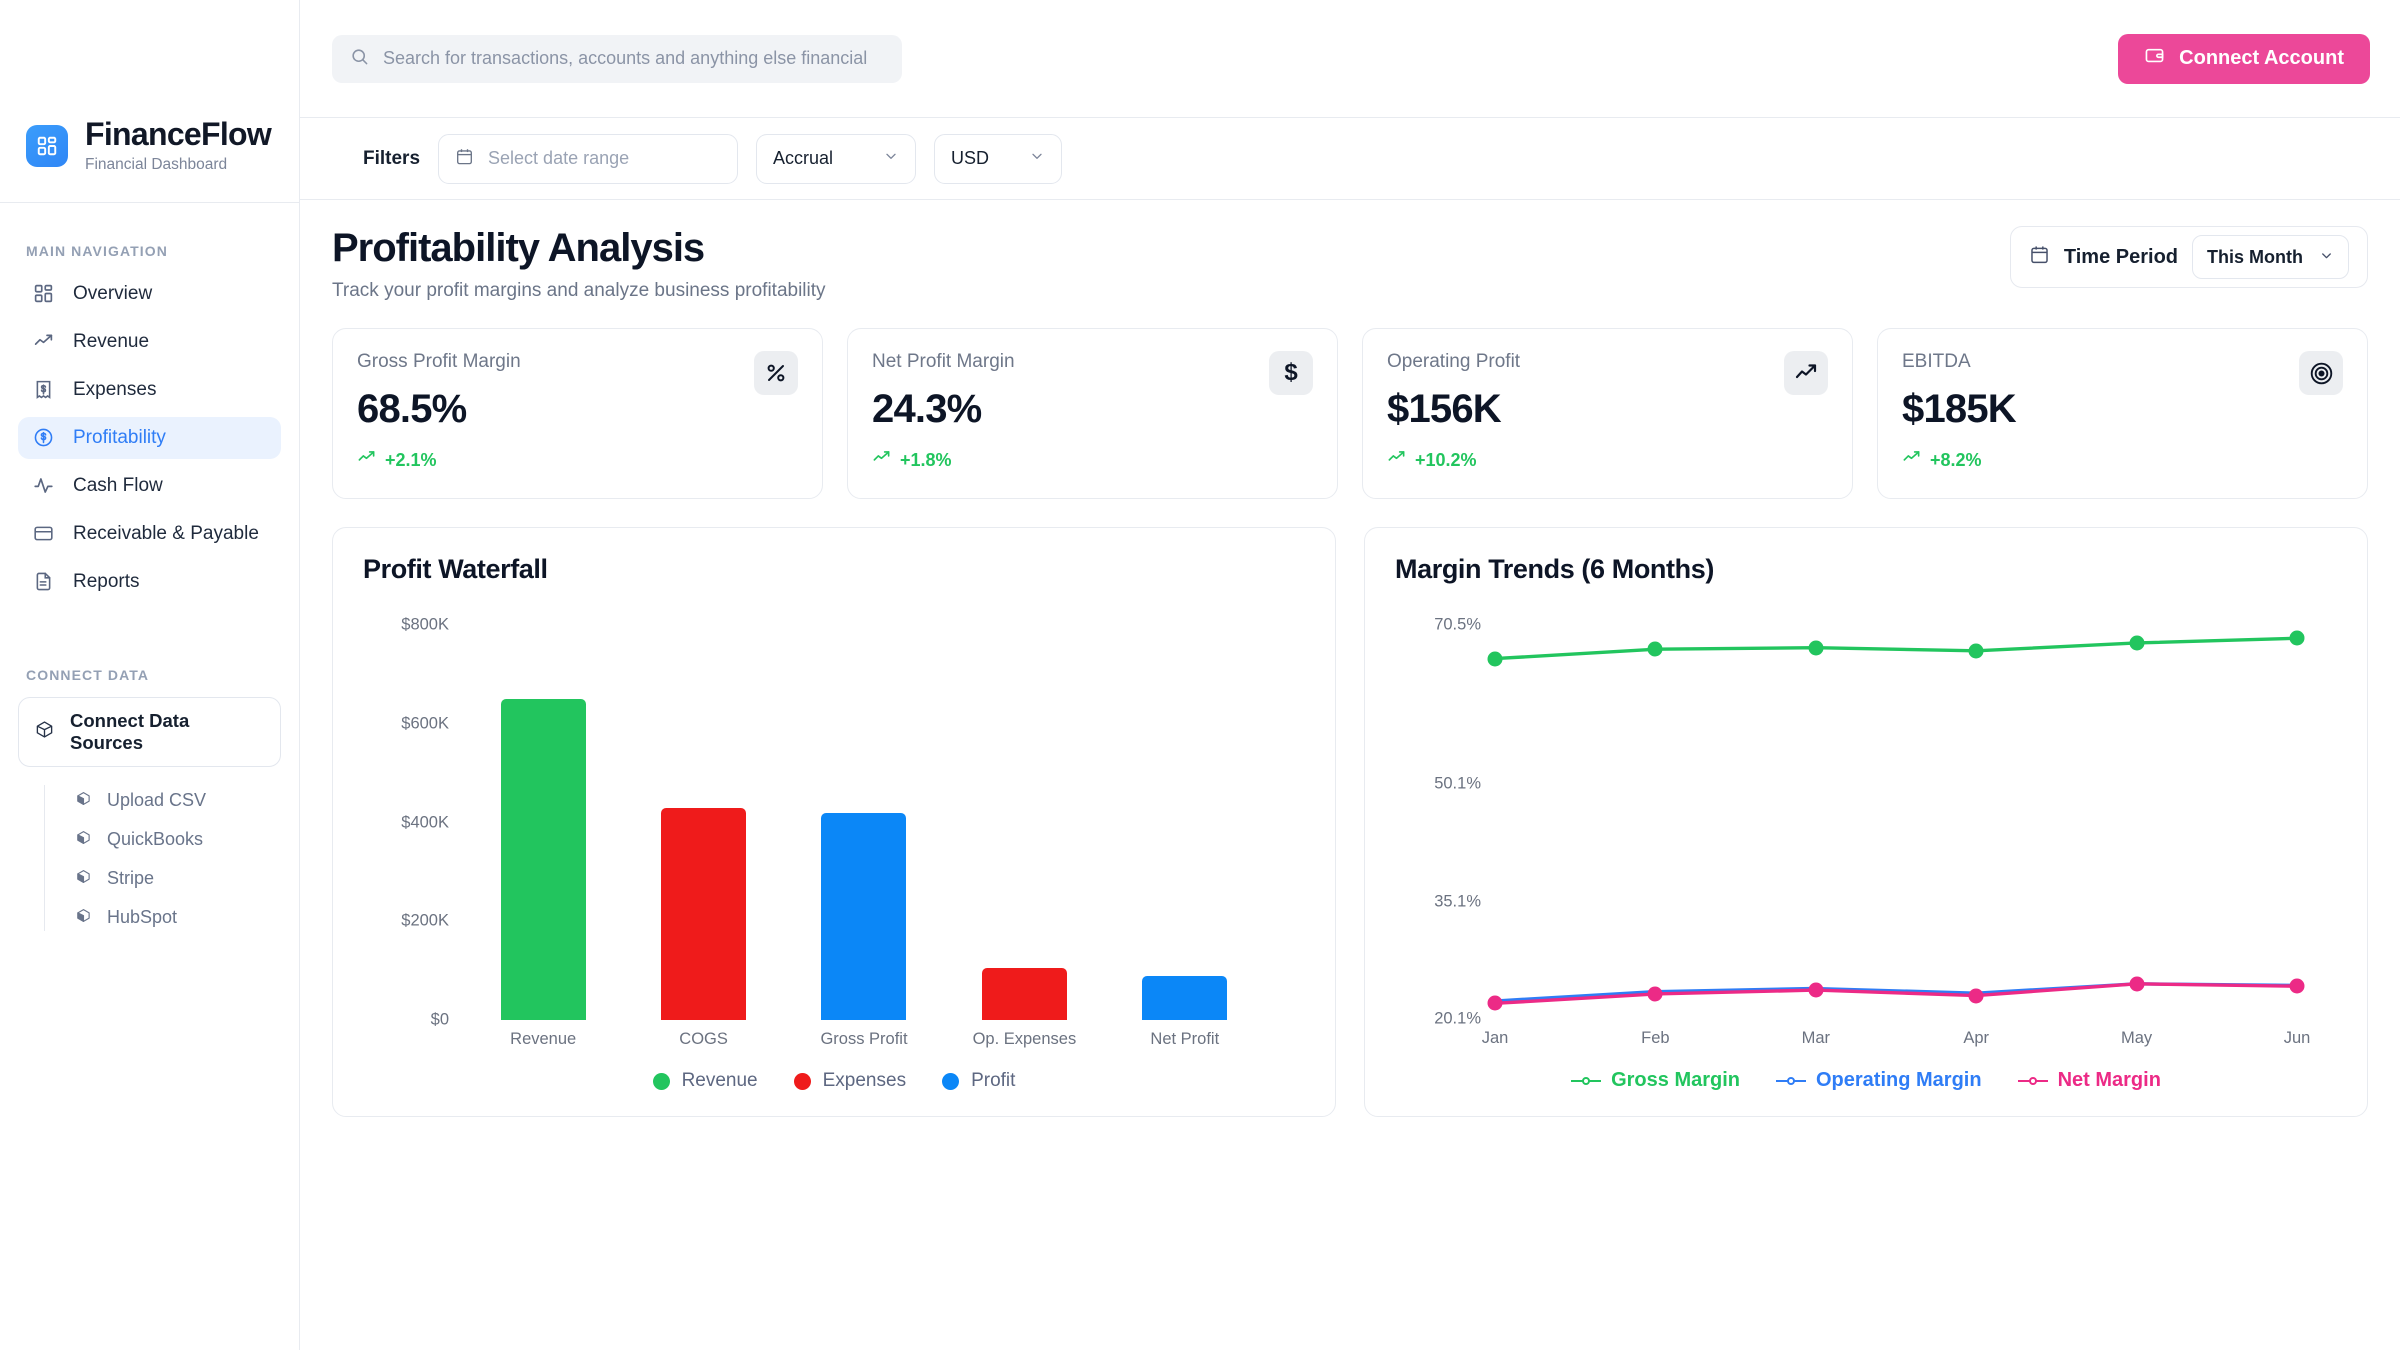  Describe the element at coordinates (836, 158) in the screenshot. I see `accounting-method-select: Accrual` at that location.